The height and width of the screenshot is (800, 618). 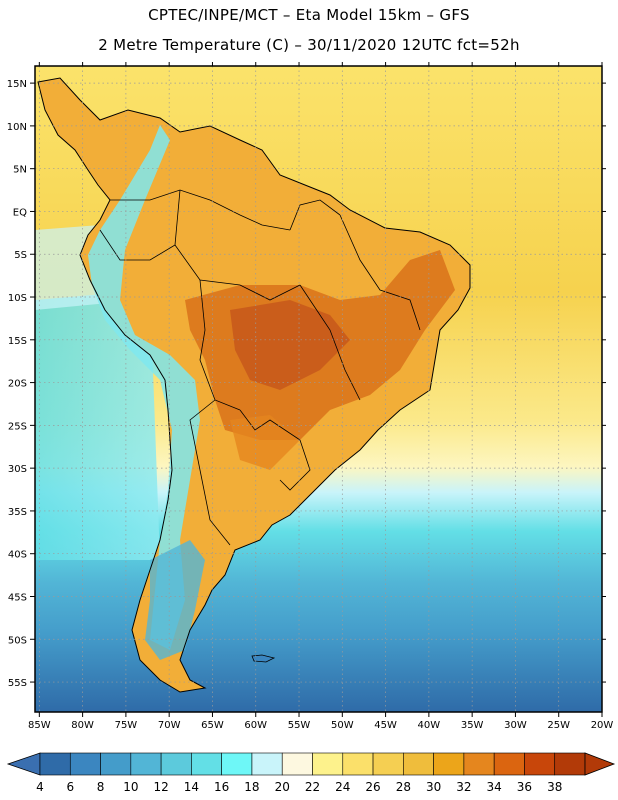 I want to click on hottest-core-zone, so click(x=290, y=345).